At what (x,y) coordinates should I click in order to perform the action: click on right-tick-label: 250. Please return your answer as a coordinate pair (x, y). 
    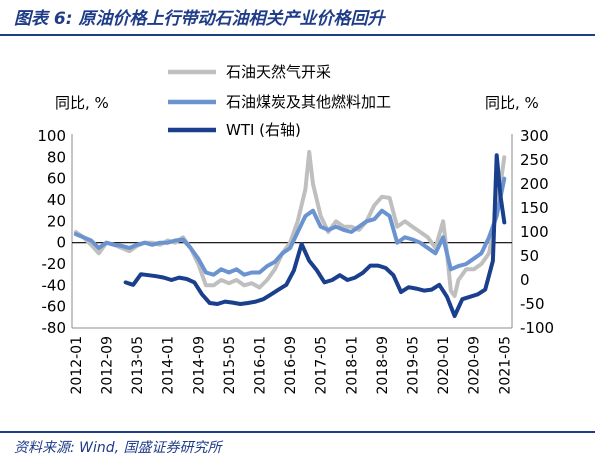
    Looking at the image, I should click on (534, 160).